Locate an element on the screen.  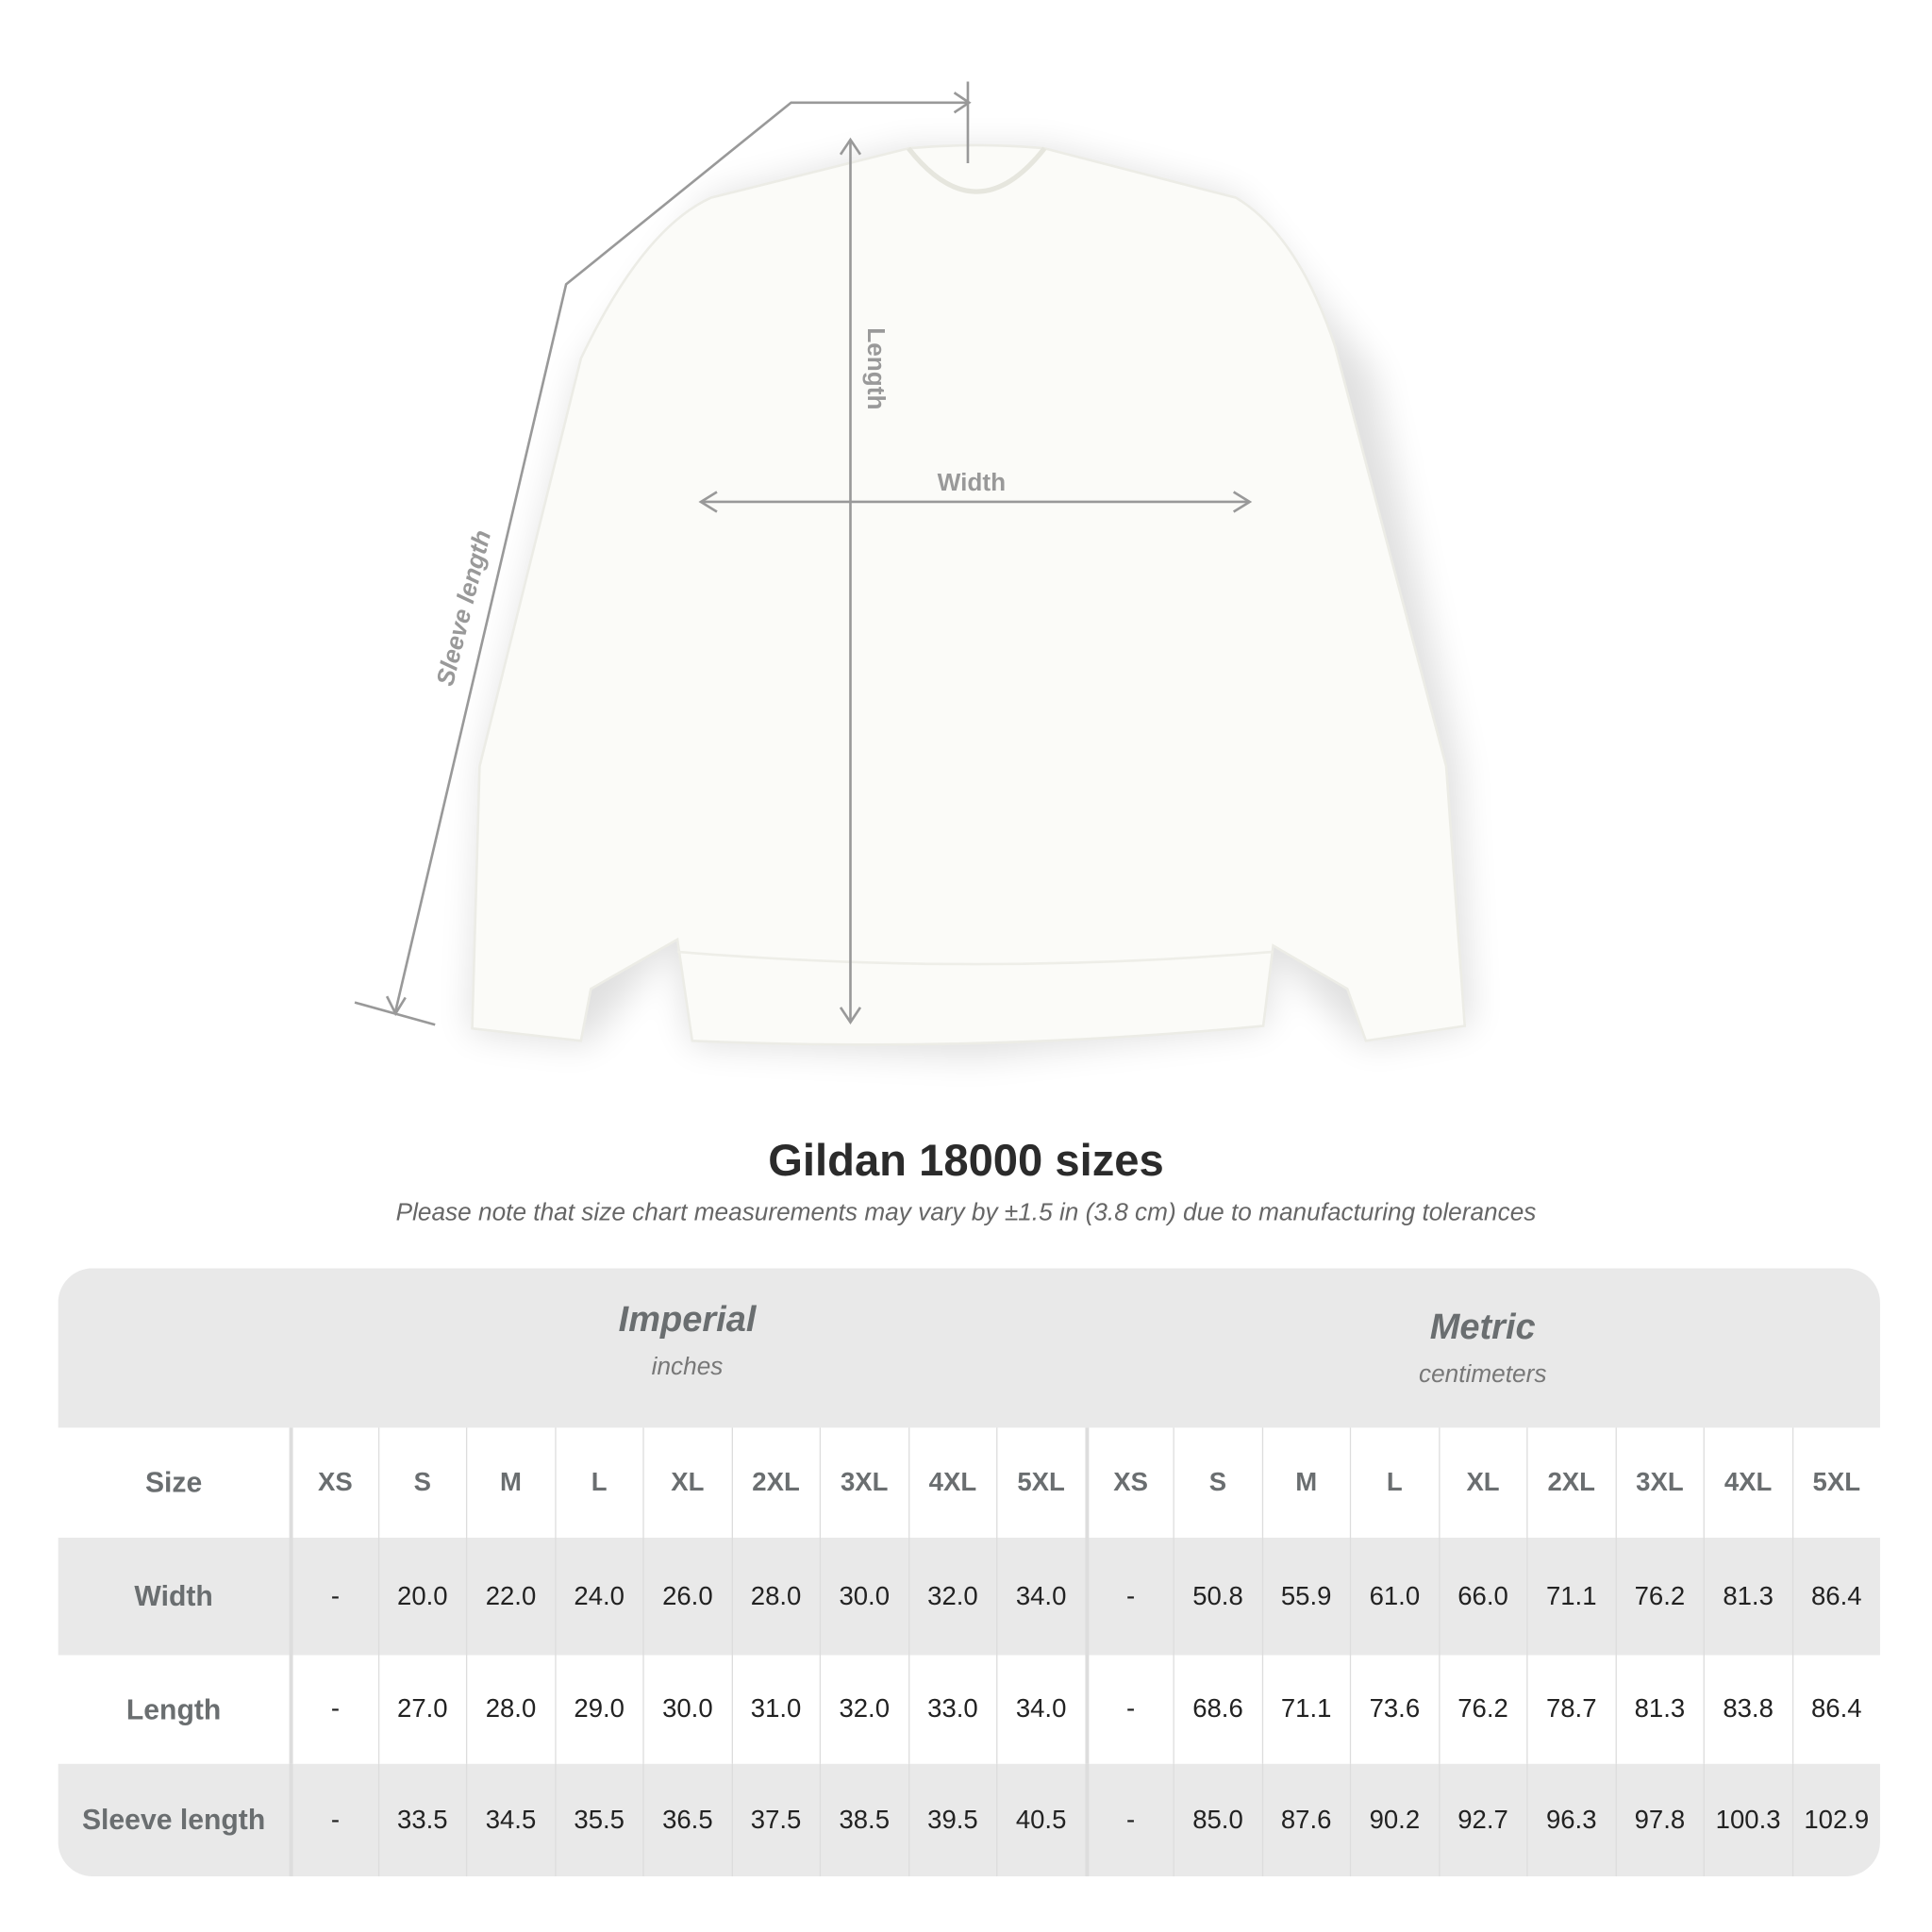
table-cell: 73.6 is located at coordinates (1394, 1709).